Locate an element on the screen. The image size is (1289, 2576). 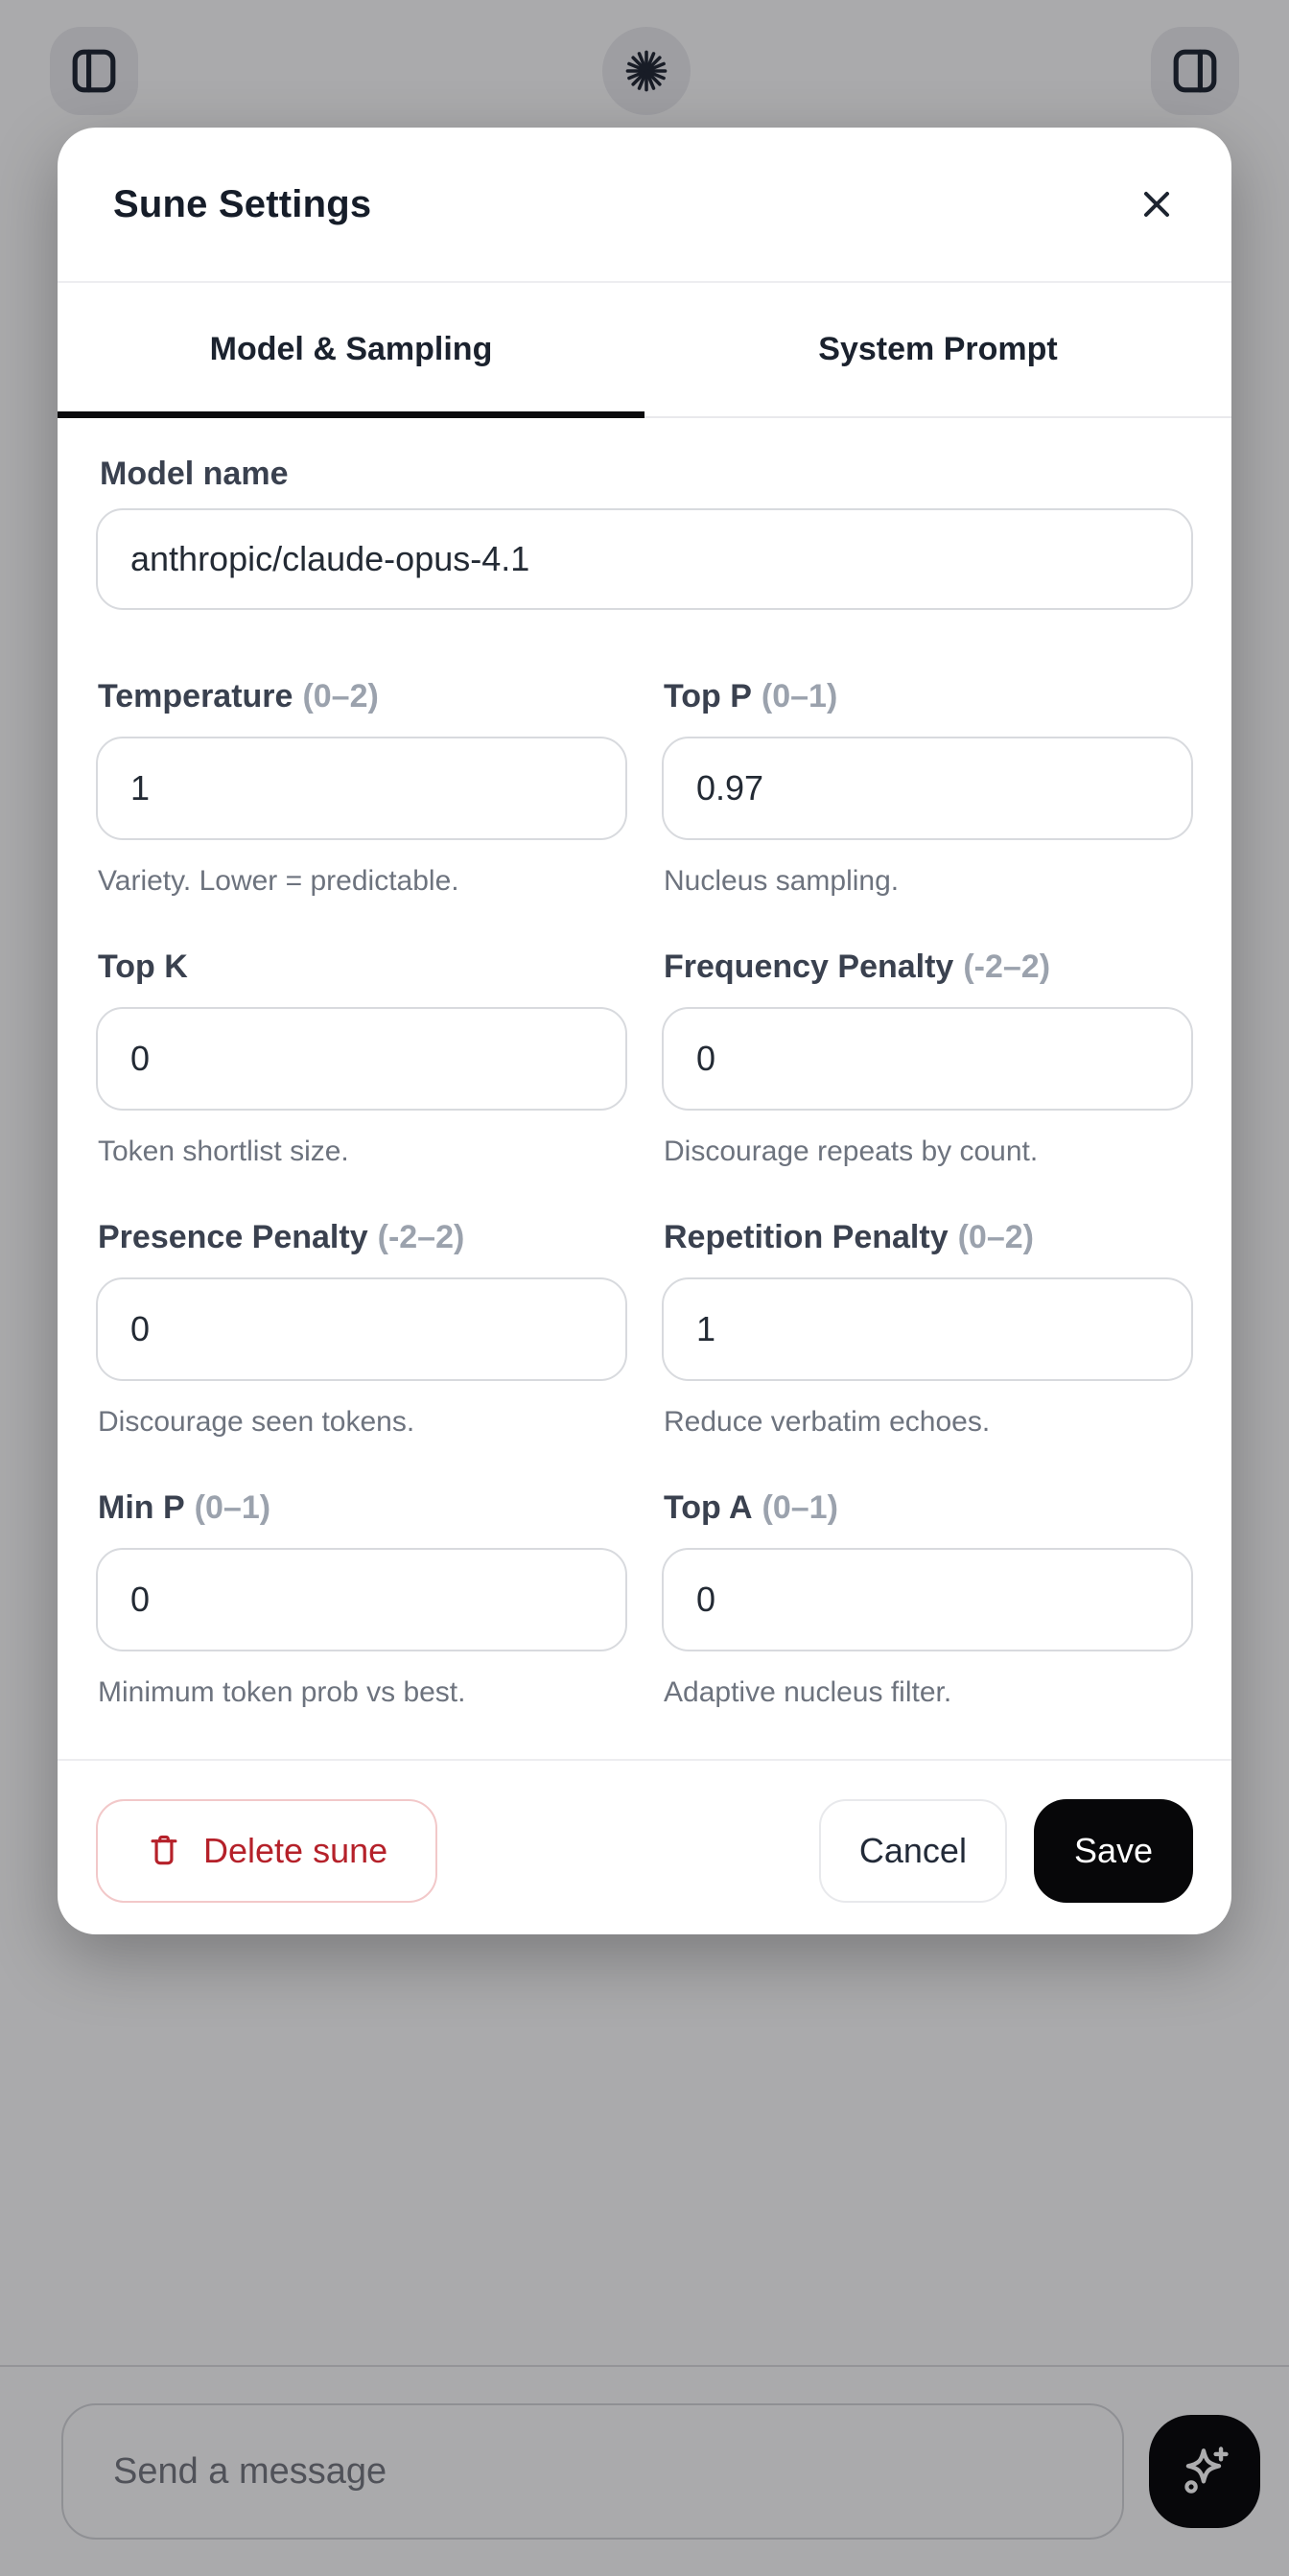
presence-penalty-input is located at coordinates (361, 1329).